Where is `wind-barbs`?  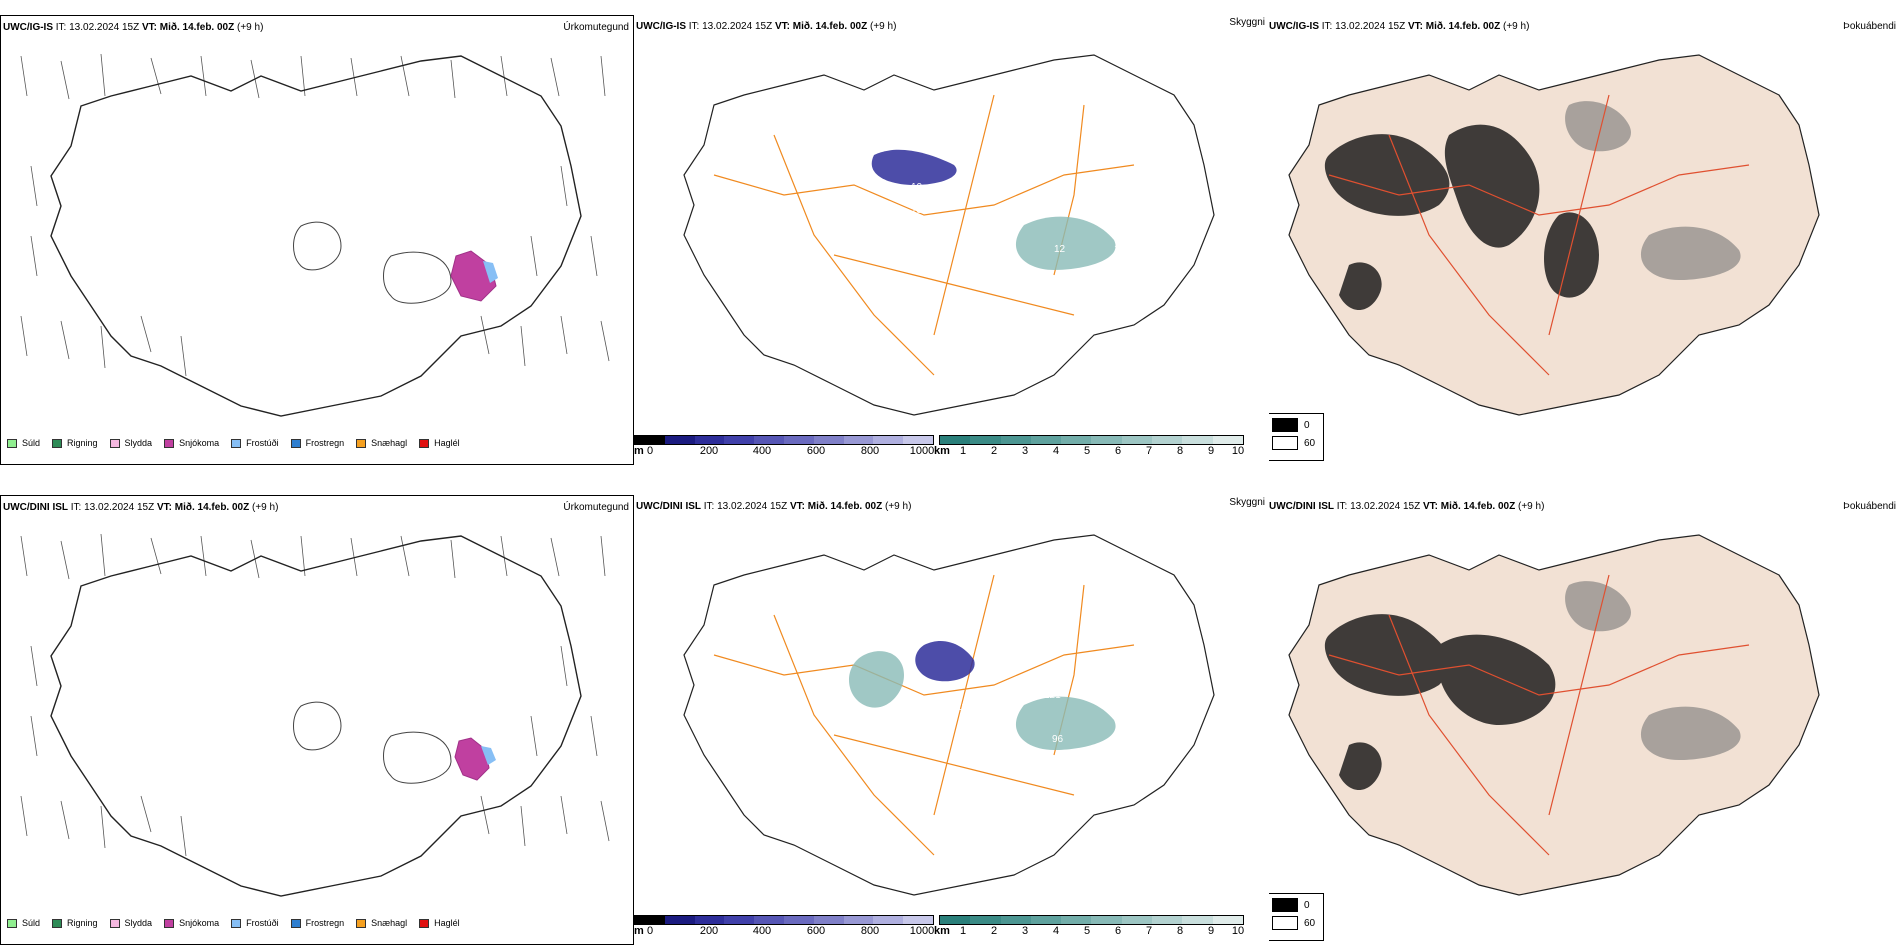
wind-barbs is located at coordinates (315, 695).